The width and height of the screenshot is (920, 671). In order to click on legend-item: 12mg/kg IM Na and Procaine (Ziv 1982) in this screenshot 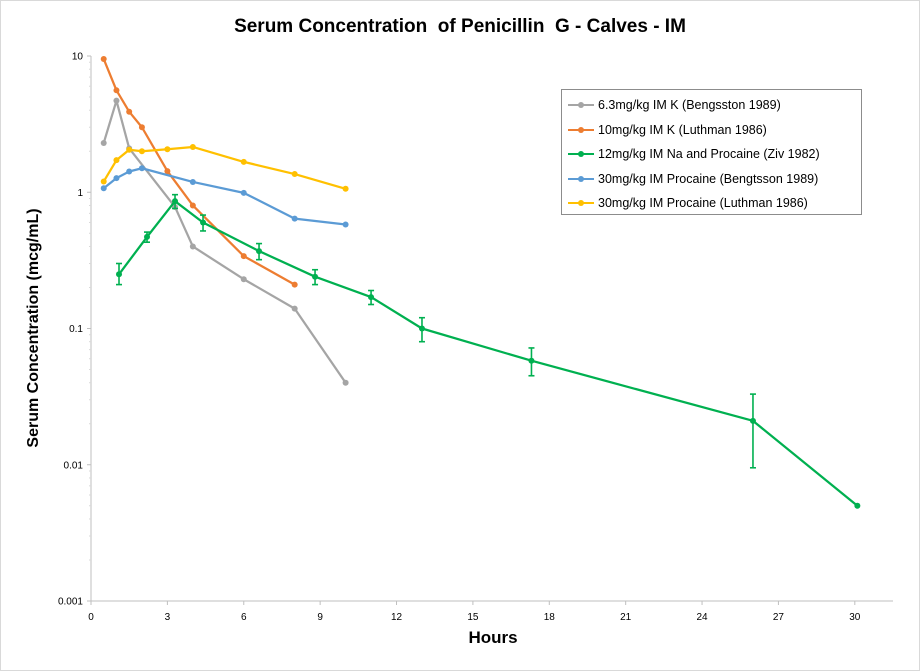, I will do `click(711, 154)`.